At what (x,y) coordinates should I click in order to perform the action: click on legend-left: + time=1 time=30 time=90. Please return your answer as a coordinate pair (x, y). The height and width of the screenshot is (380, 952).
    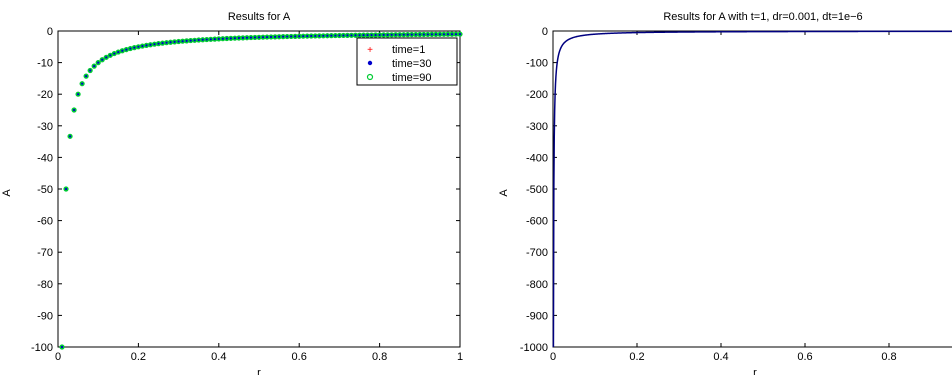
    Looking at the image, I should click on (407, 61).